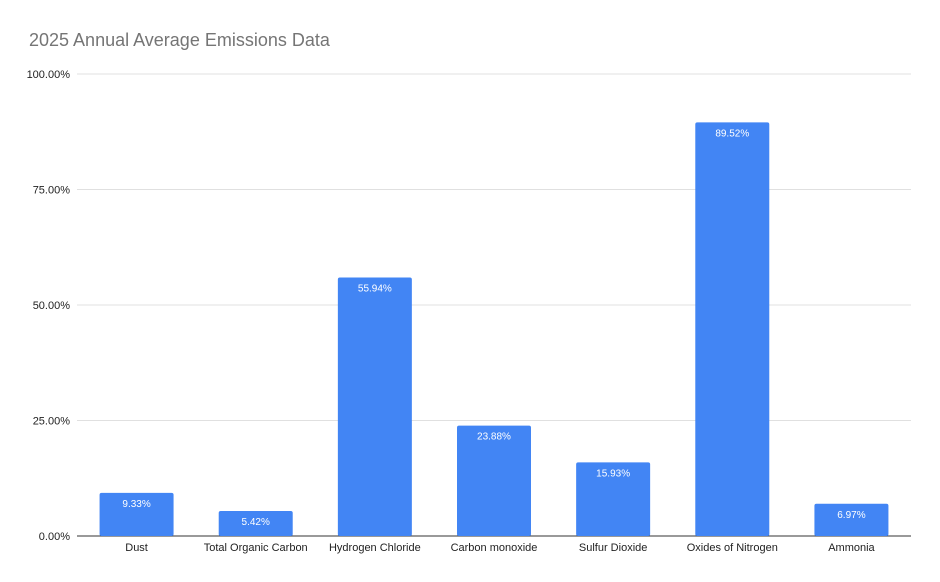  Describe the element at coordinates (851, 515) in the screenshot. I see `bar-data-label: 6.97%` at that location.